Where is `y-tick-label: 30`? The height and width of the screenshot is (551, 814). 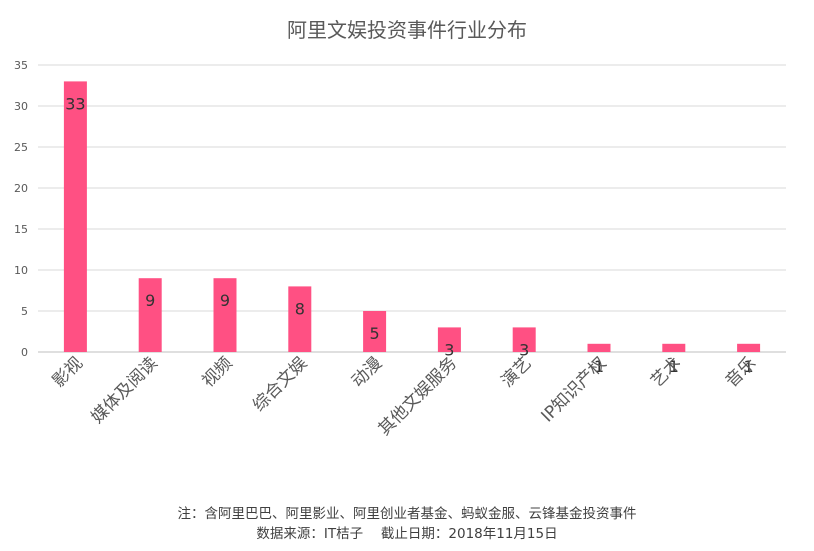 y-tick-label: 30 is located at coordinates (21, 106).